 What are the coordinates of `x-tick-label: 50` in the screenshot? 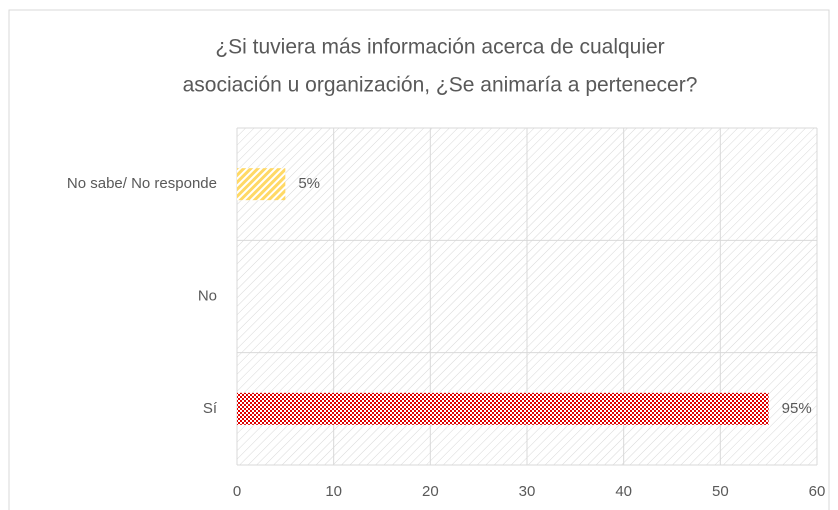 It's located at (720, 491).